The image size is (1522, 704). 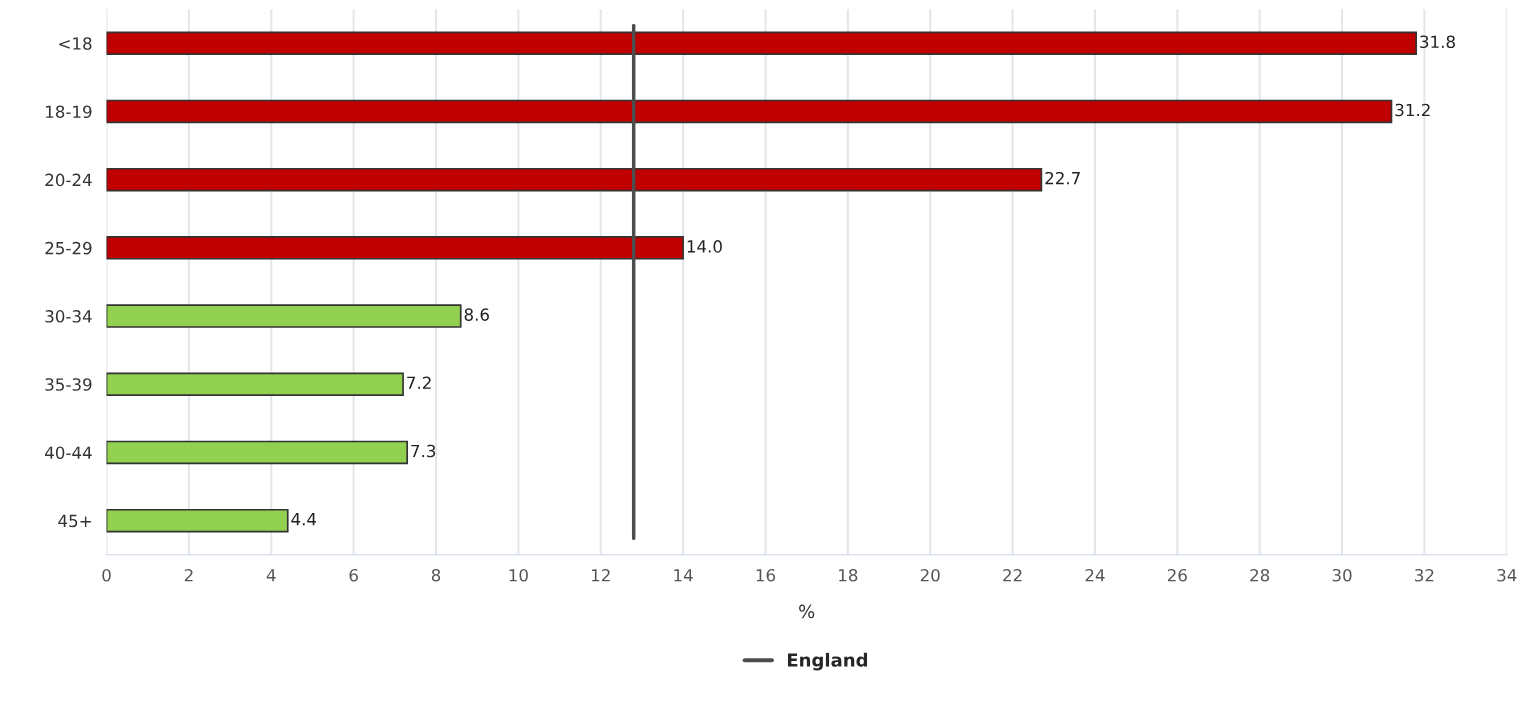 What do you see at coordinates (683, 575) in the screenshot?
I see `x-tick-label: 14` at bounding box center [683, 575].